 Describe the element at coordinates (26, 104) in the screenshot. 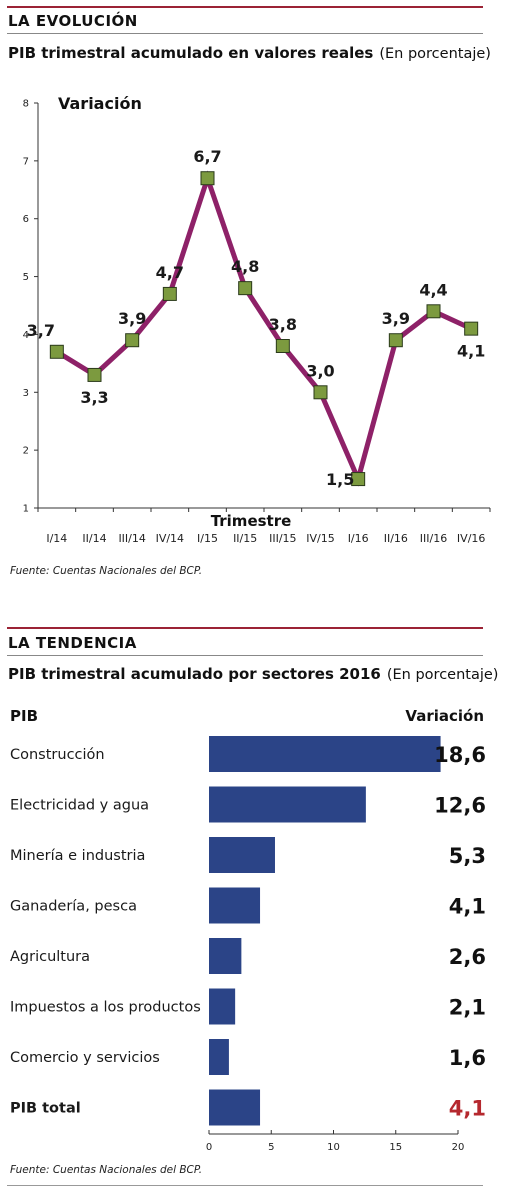

I see `y-tick-label: 8` at that location.